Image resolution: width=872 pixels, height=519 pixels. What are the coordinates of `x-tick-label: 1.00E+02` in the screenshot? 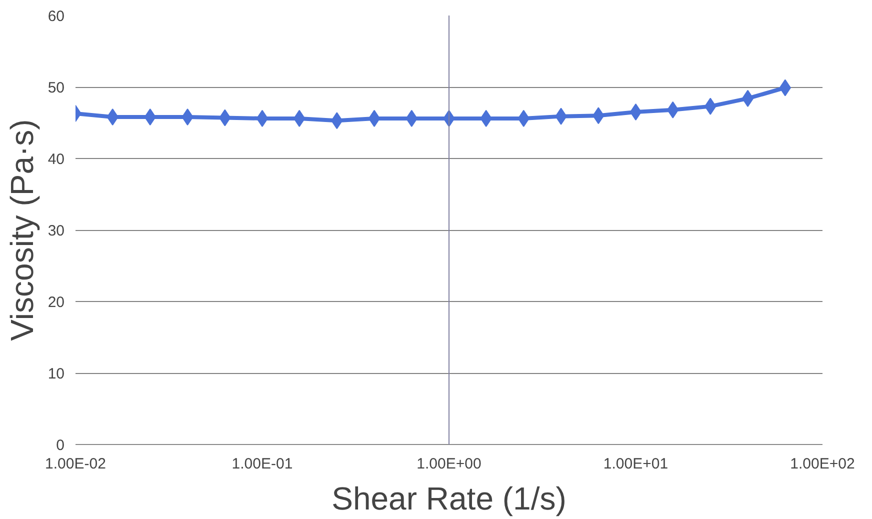 It's located at (822, 464).